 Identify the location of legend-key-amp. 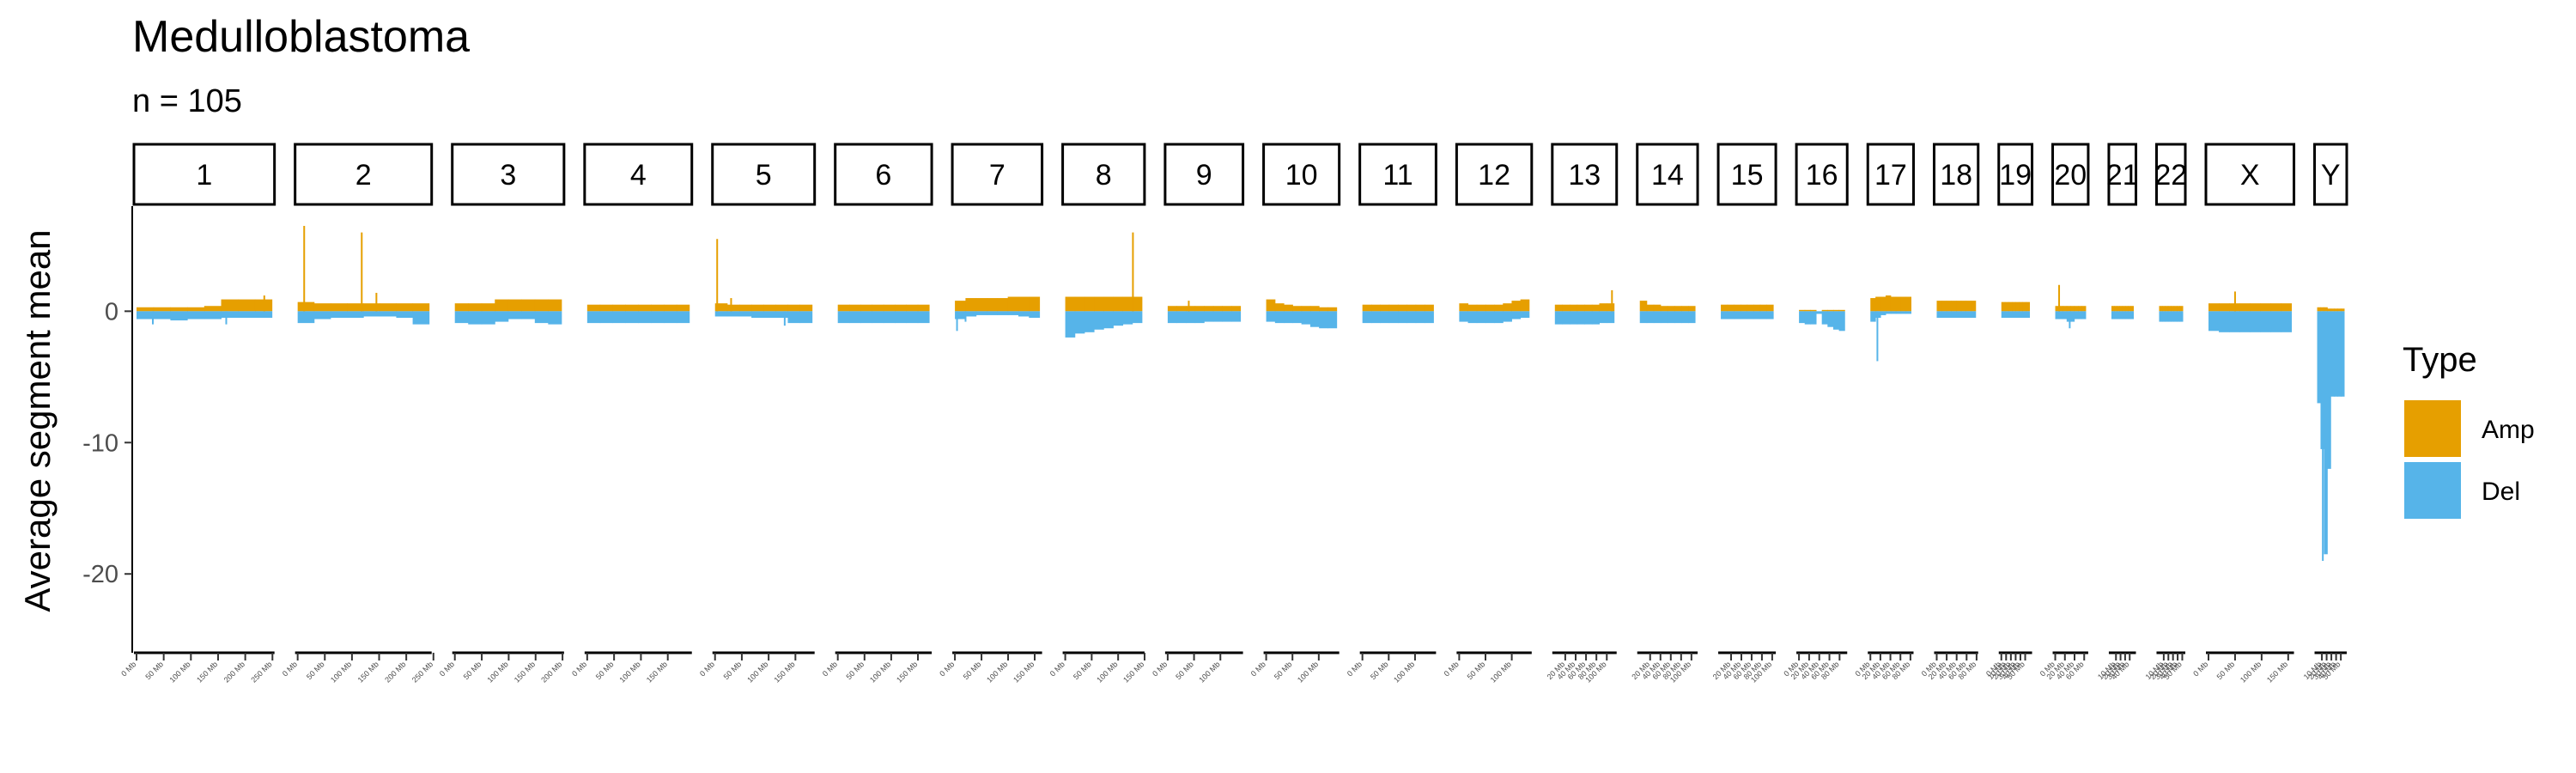
(2433, 428).